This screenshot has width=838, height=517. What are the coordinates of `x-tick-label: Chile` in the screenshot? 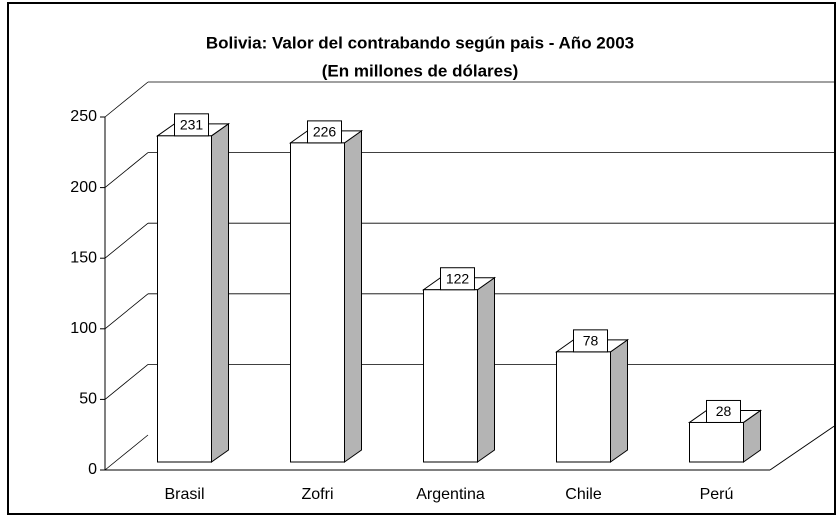 It's located at (583, 494).